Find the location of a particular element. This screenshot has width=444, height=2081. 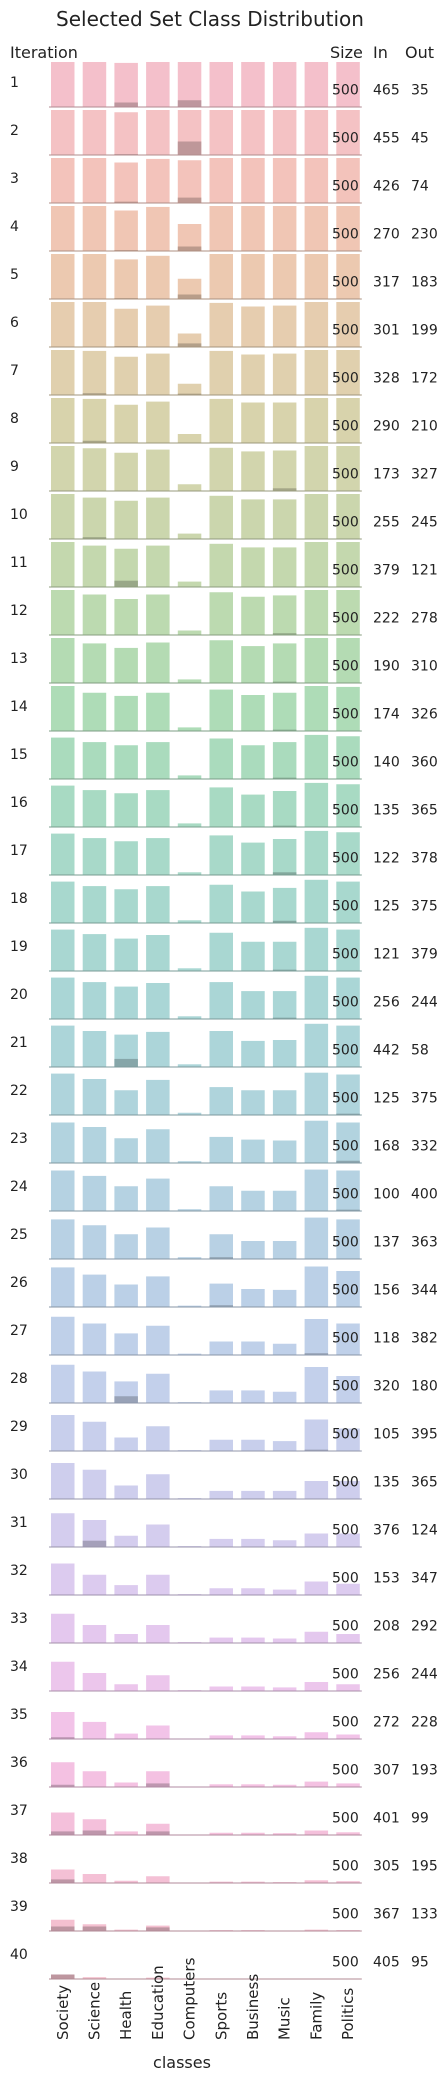

in-value: 122 is located at coordinates (386, 858).